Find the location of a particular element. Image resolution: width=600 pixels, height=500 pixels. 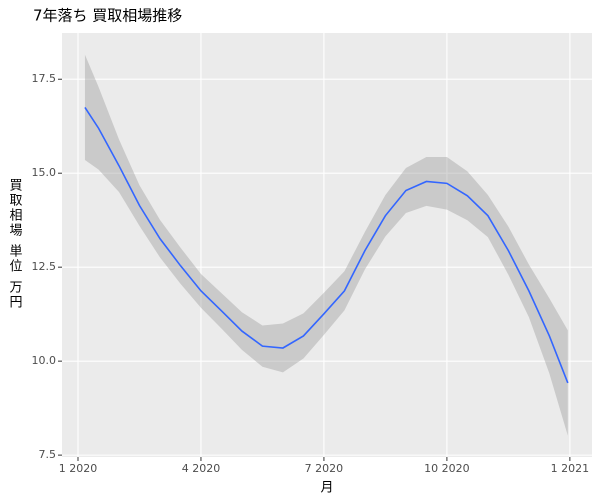

x-tick-label: 10 2020 is located at coordinates (447, 468).